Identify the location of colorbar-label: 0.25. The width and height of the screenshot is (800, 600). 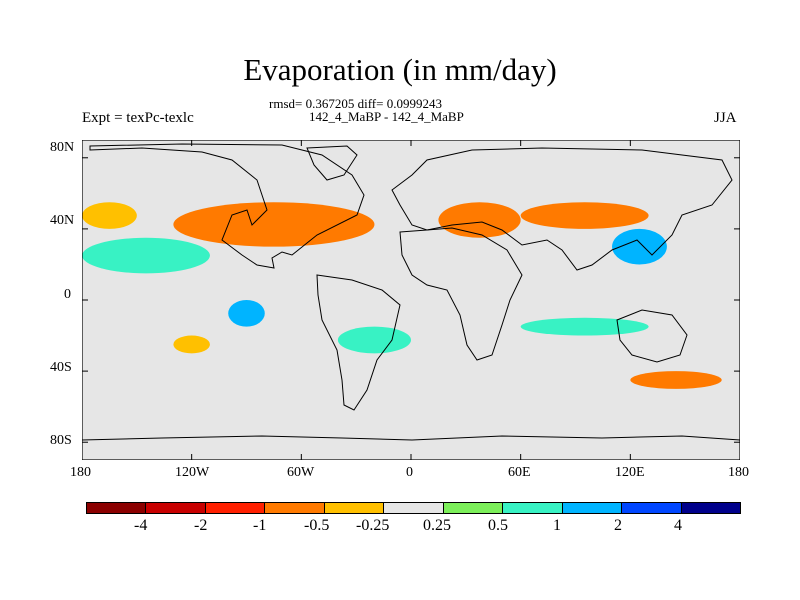
(437, 525).